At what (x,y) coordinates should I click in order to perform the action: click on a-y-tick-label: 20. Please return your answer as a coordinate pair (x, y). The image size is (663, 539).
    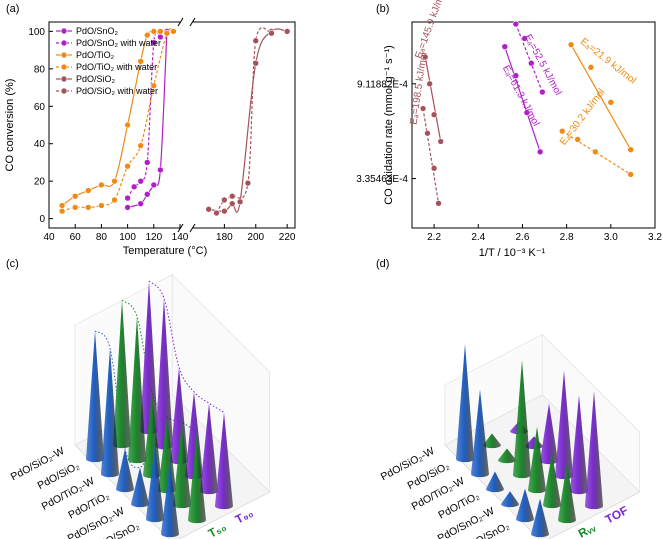
    Looking at the image, I should click on (40, 182).